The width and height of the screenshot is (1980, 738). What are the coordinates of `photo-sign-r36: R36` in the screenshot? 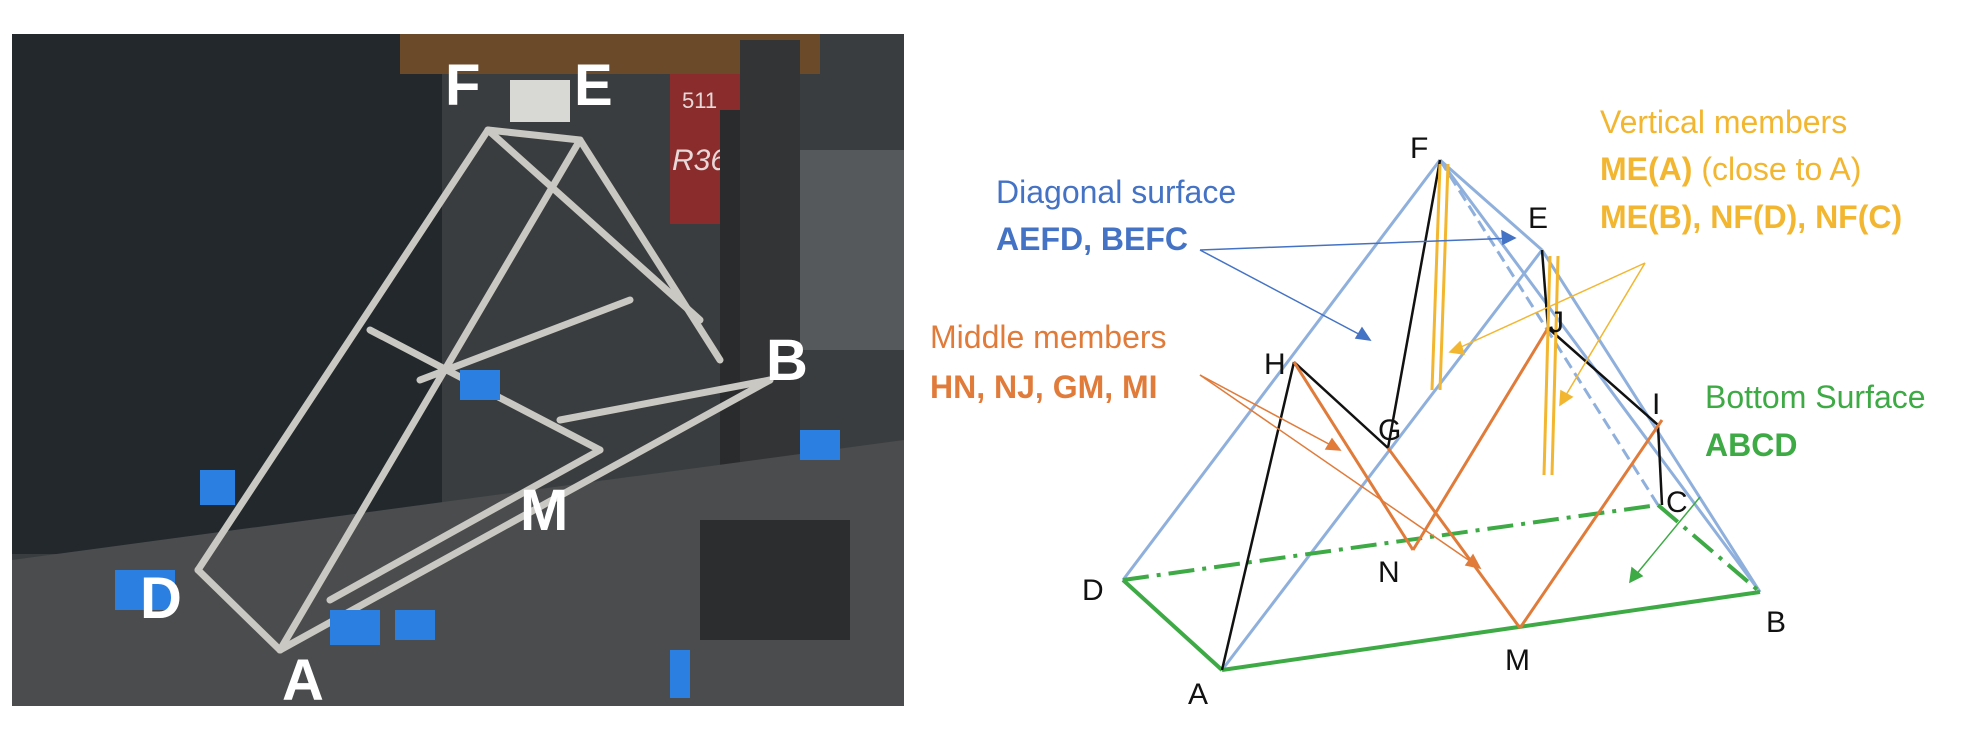 It's located at (699, 160).